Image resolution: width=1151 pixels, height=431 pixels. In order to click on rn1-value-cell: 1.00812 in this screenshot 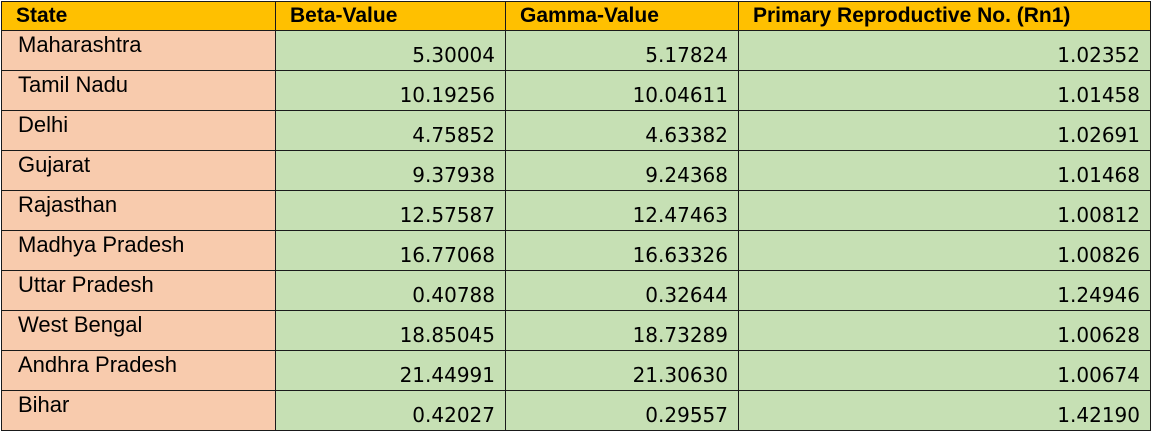, I will do `click(944, 210)`.